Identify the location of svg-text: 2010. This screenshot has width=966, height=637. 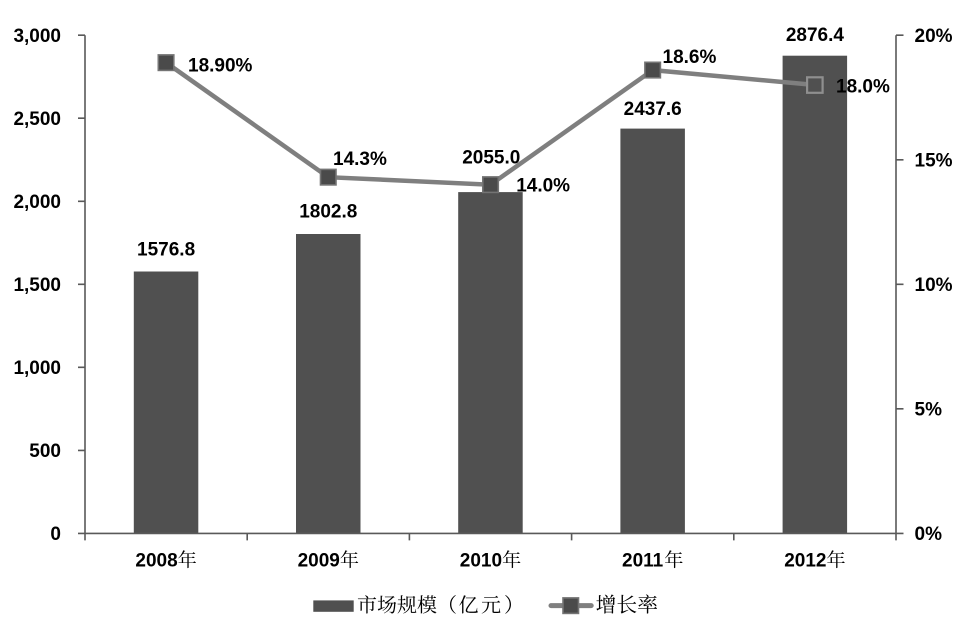
(481, 561).